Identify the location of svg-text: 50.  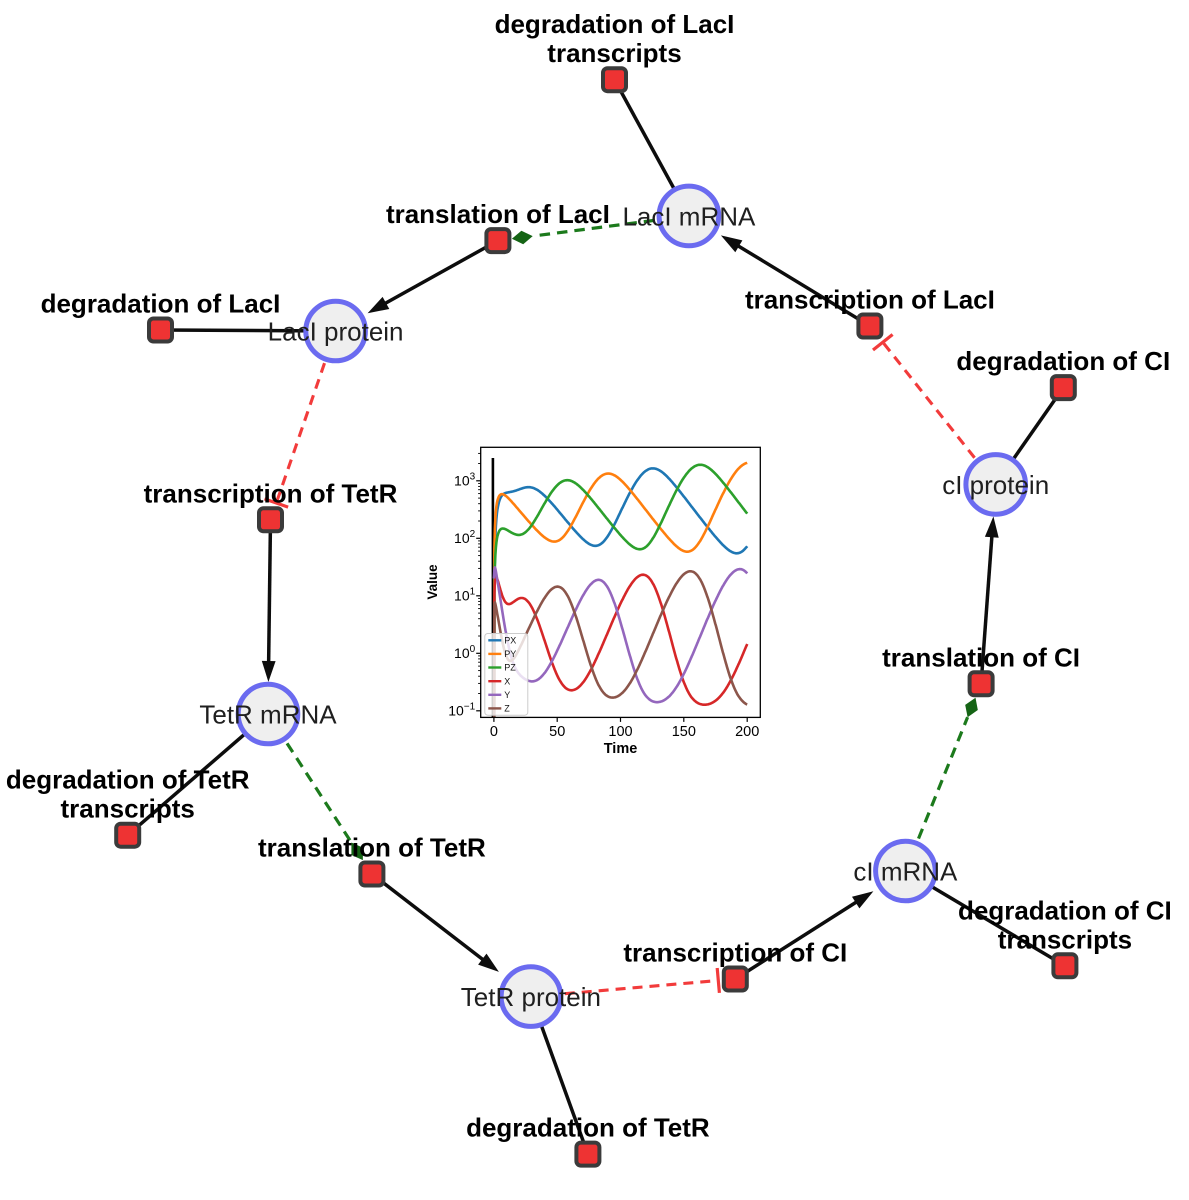
(557, 732).